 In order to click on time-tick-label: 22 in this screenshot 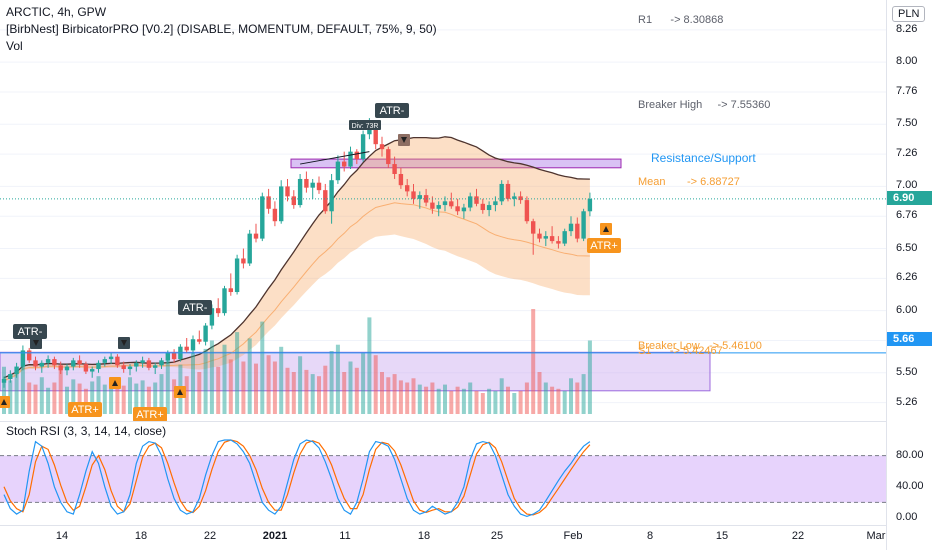, I will do `click(798, 536)`.